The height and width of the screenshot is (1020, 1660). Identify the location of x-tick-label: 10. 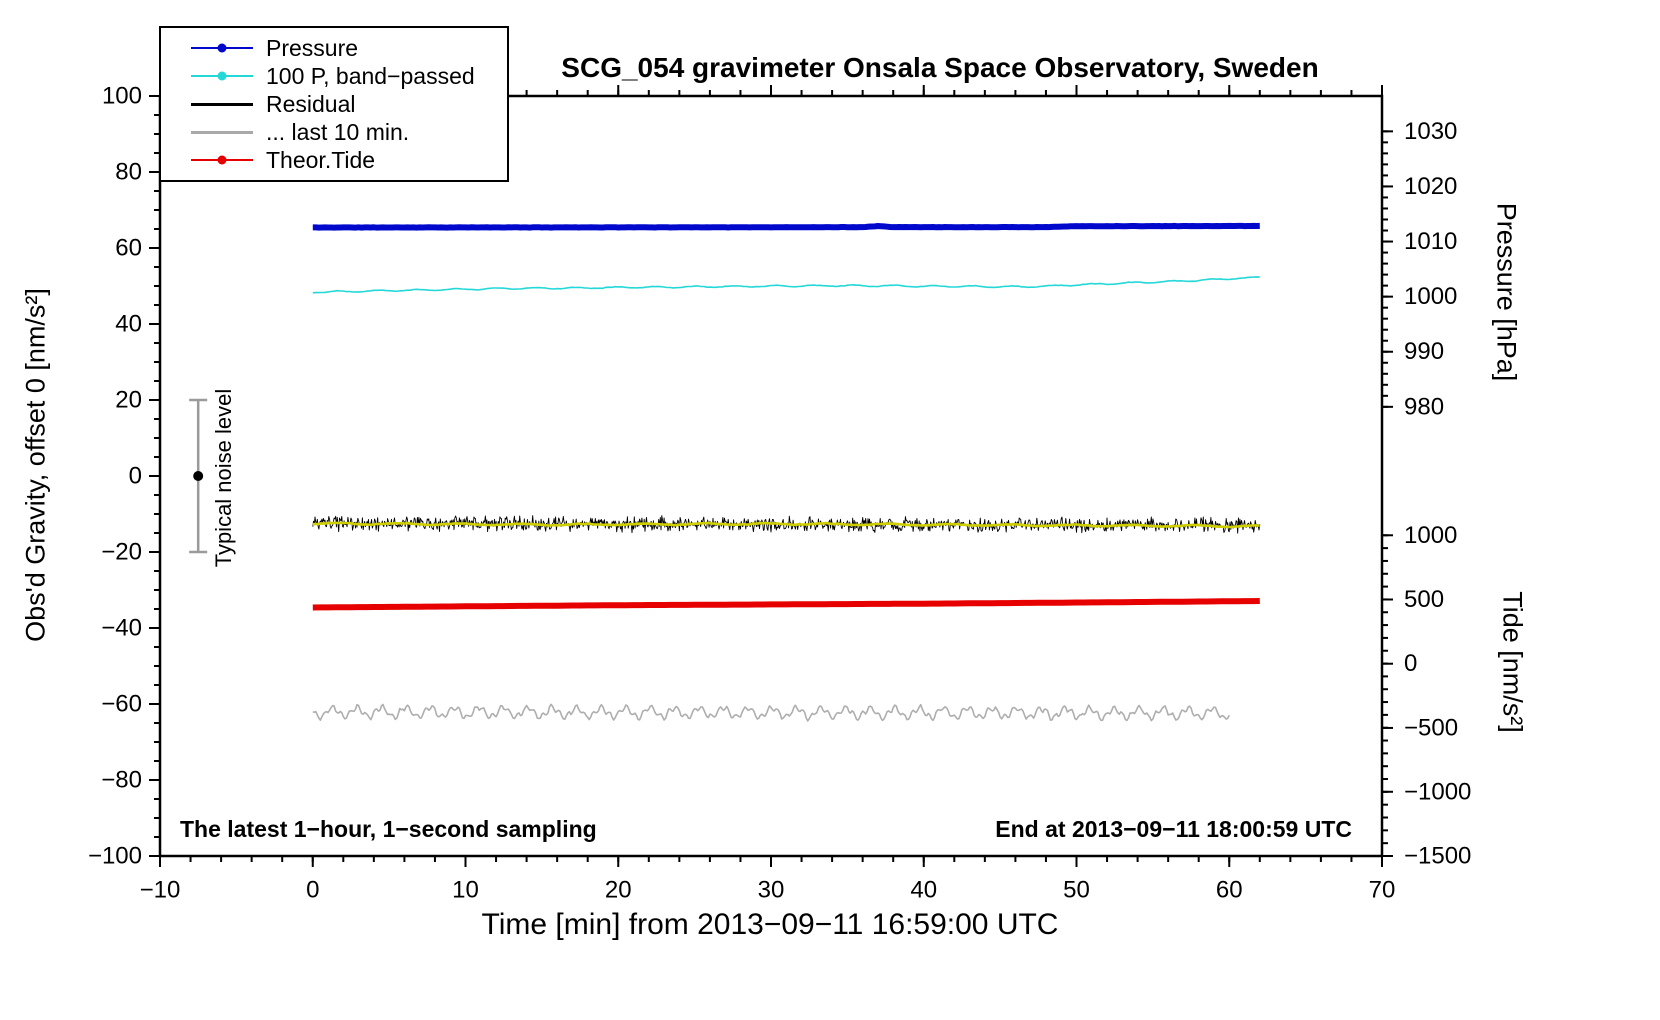
(465, 890).